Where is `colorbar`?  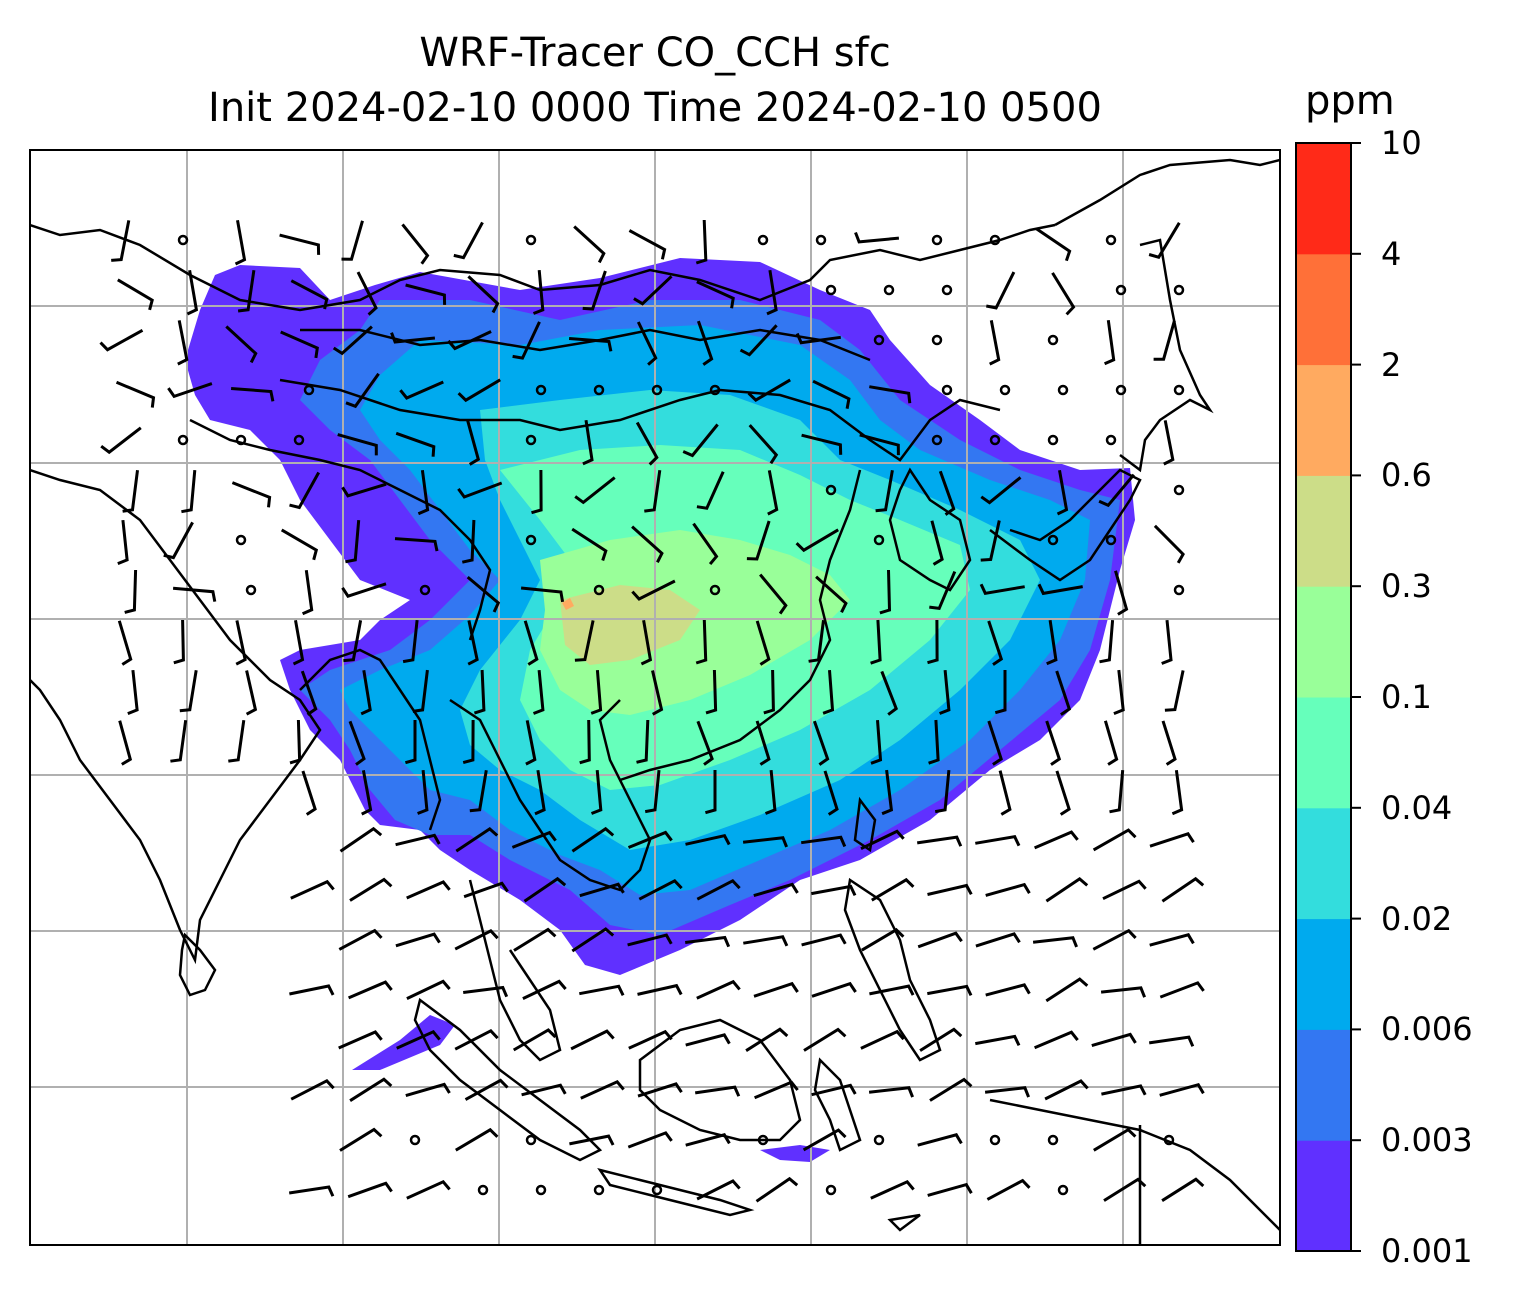 colorbar is located at coordinates (1328, 697).